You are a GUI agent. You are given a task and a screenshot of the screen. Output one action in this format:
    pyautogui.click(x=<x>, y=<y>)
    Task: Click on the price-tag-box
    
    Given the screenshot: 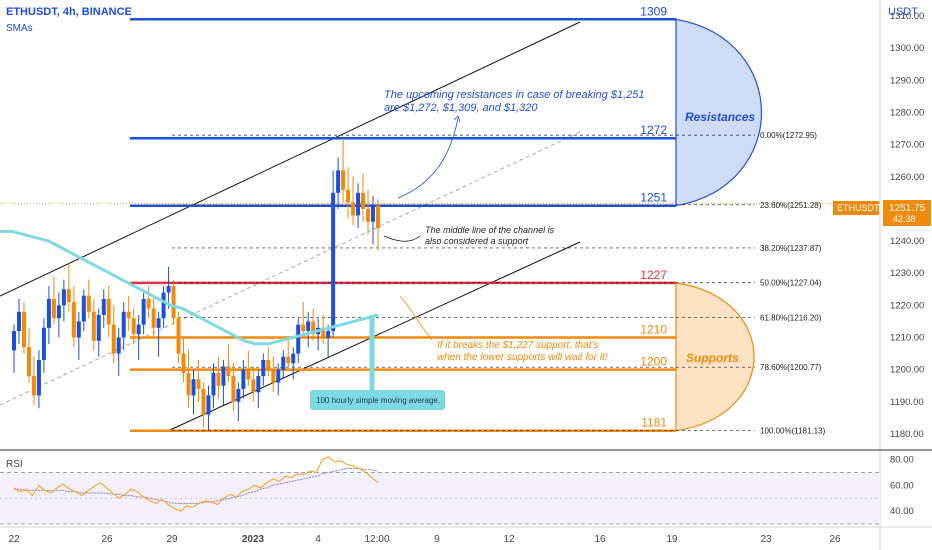 What is the action you would take?
    pyautogui.click(x=907, y=213)
    